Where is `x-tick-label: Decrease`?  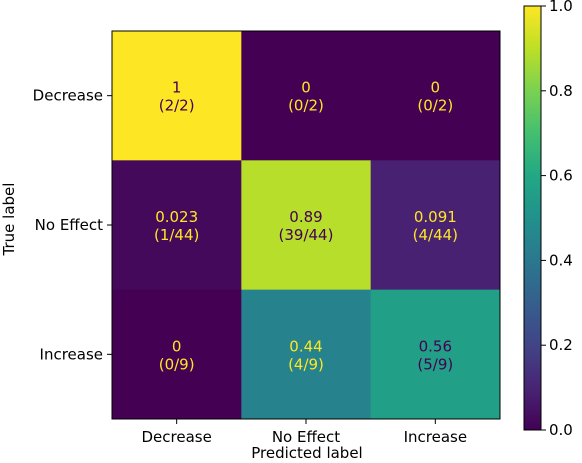 x-tick-label: Decrease is located at coordinates (177, 437).